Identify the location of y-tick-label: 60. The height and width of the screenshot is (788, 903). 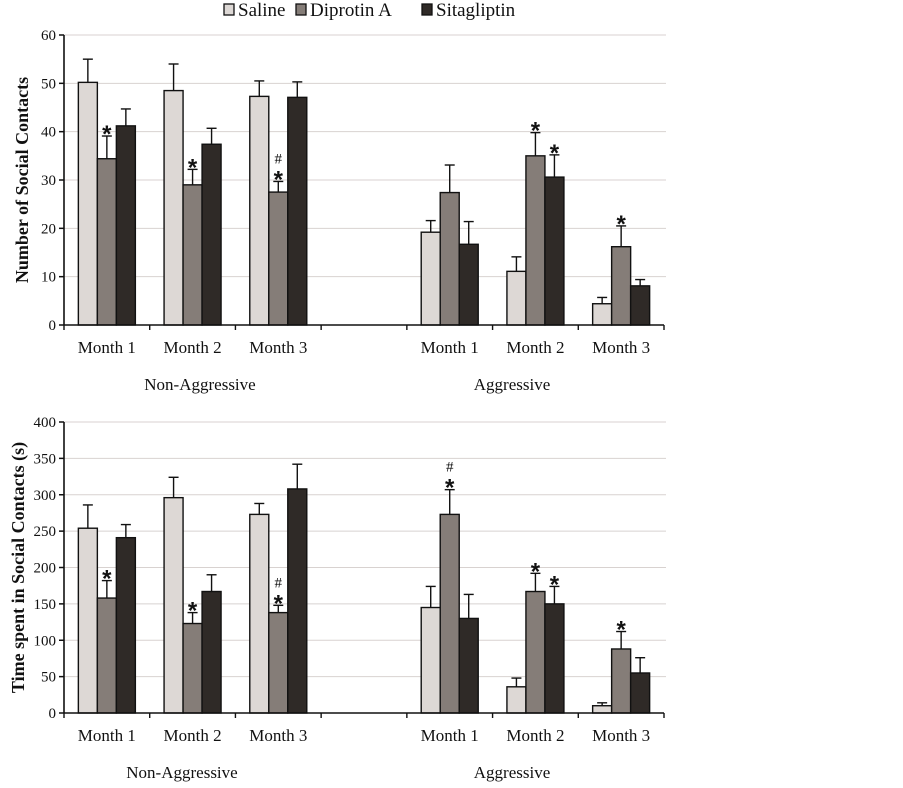
(48, 36).